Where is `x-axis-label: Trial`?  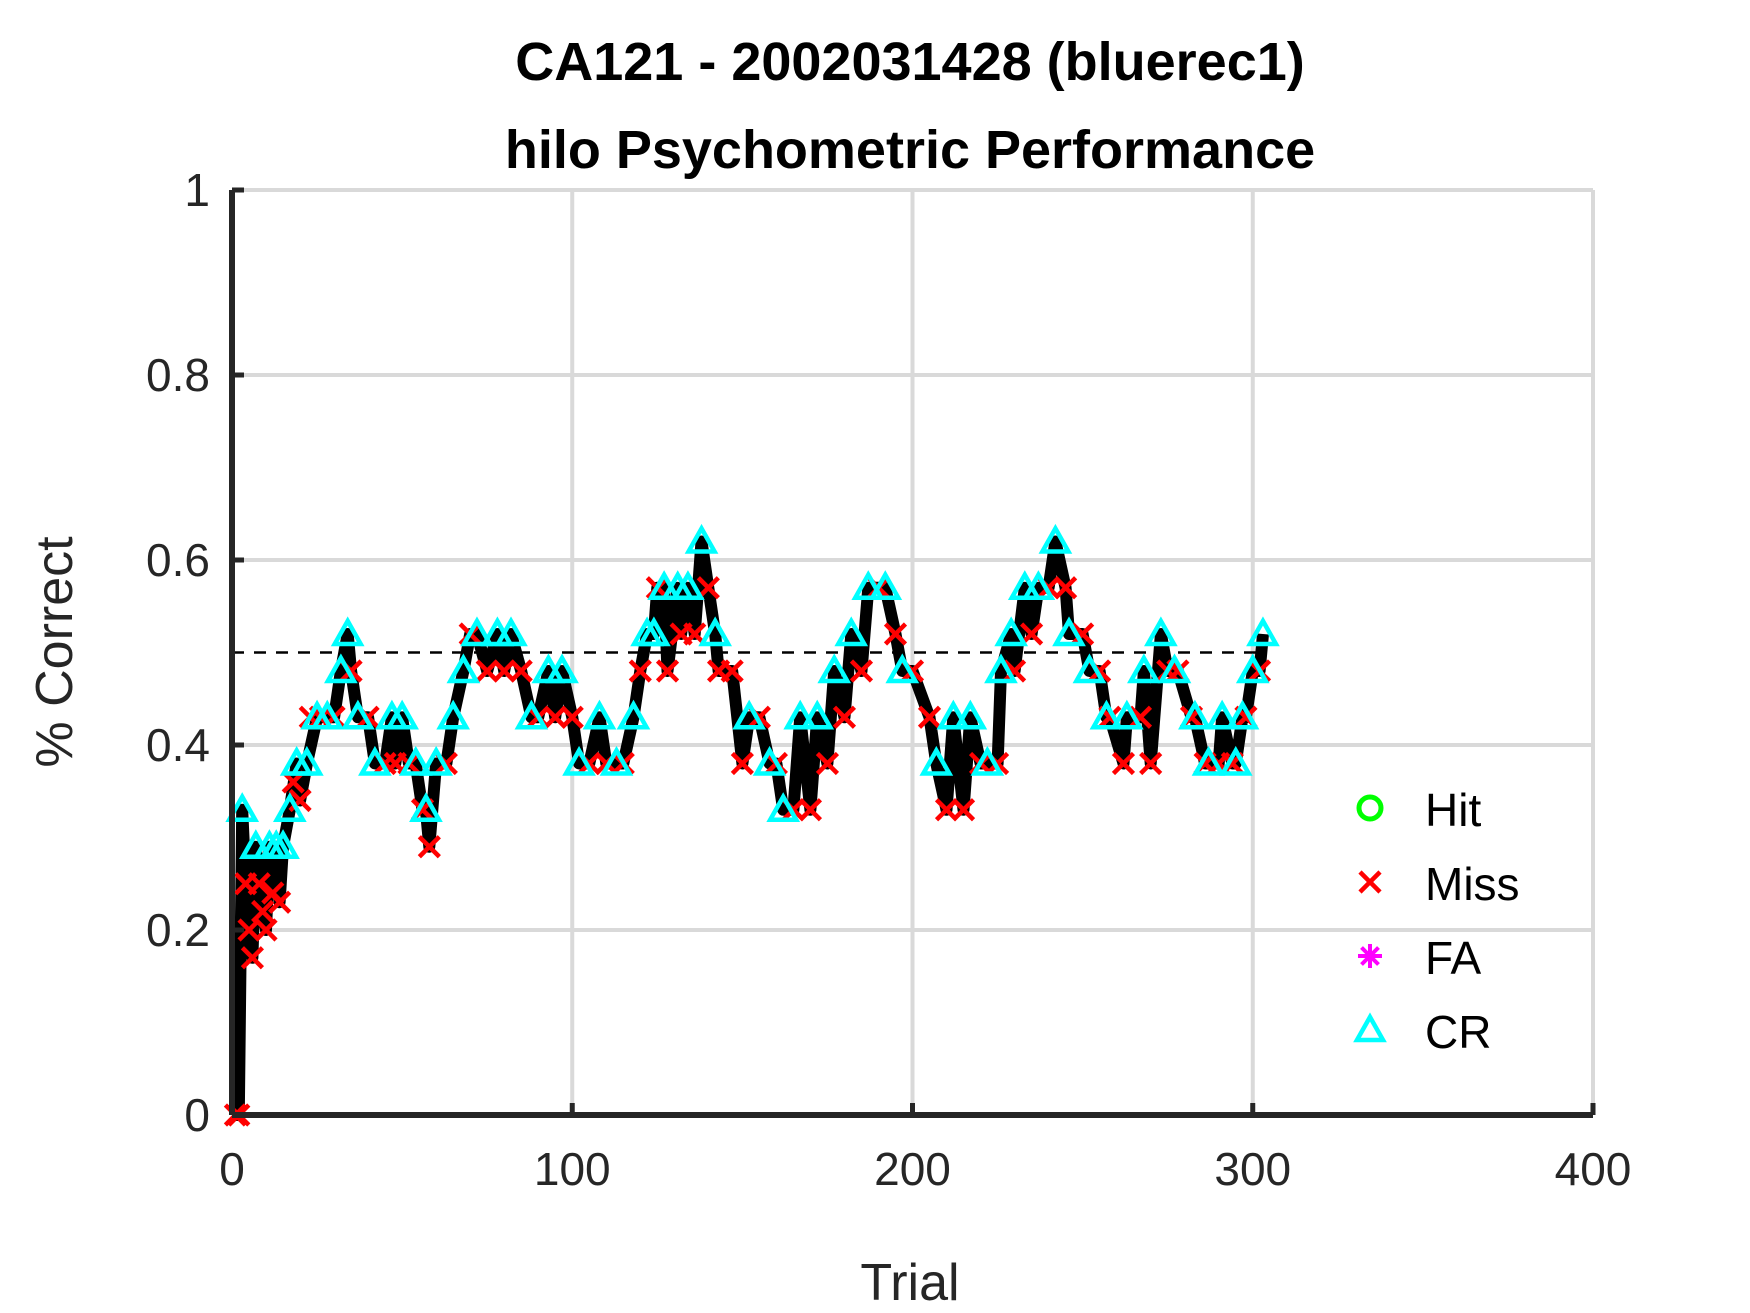 x-axis-label: Trial is located at coordinates (909, 1283).